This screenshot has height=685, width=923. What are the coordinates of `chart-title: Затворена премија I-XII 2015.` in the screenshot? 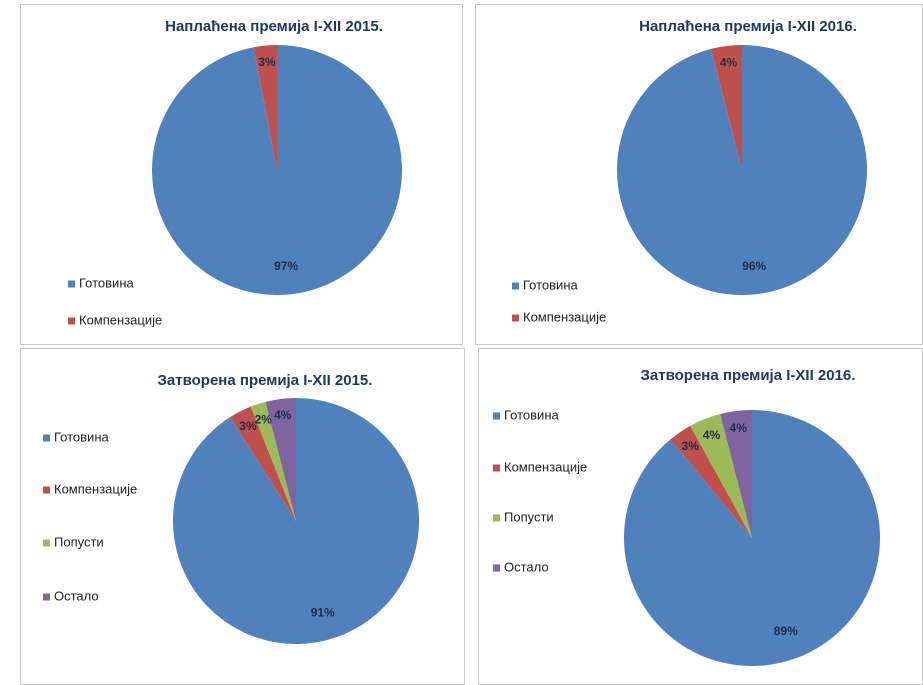 It's located at (265, 380).